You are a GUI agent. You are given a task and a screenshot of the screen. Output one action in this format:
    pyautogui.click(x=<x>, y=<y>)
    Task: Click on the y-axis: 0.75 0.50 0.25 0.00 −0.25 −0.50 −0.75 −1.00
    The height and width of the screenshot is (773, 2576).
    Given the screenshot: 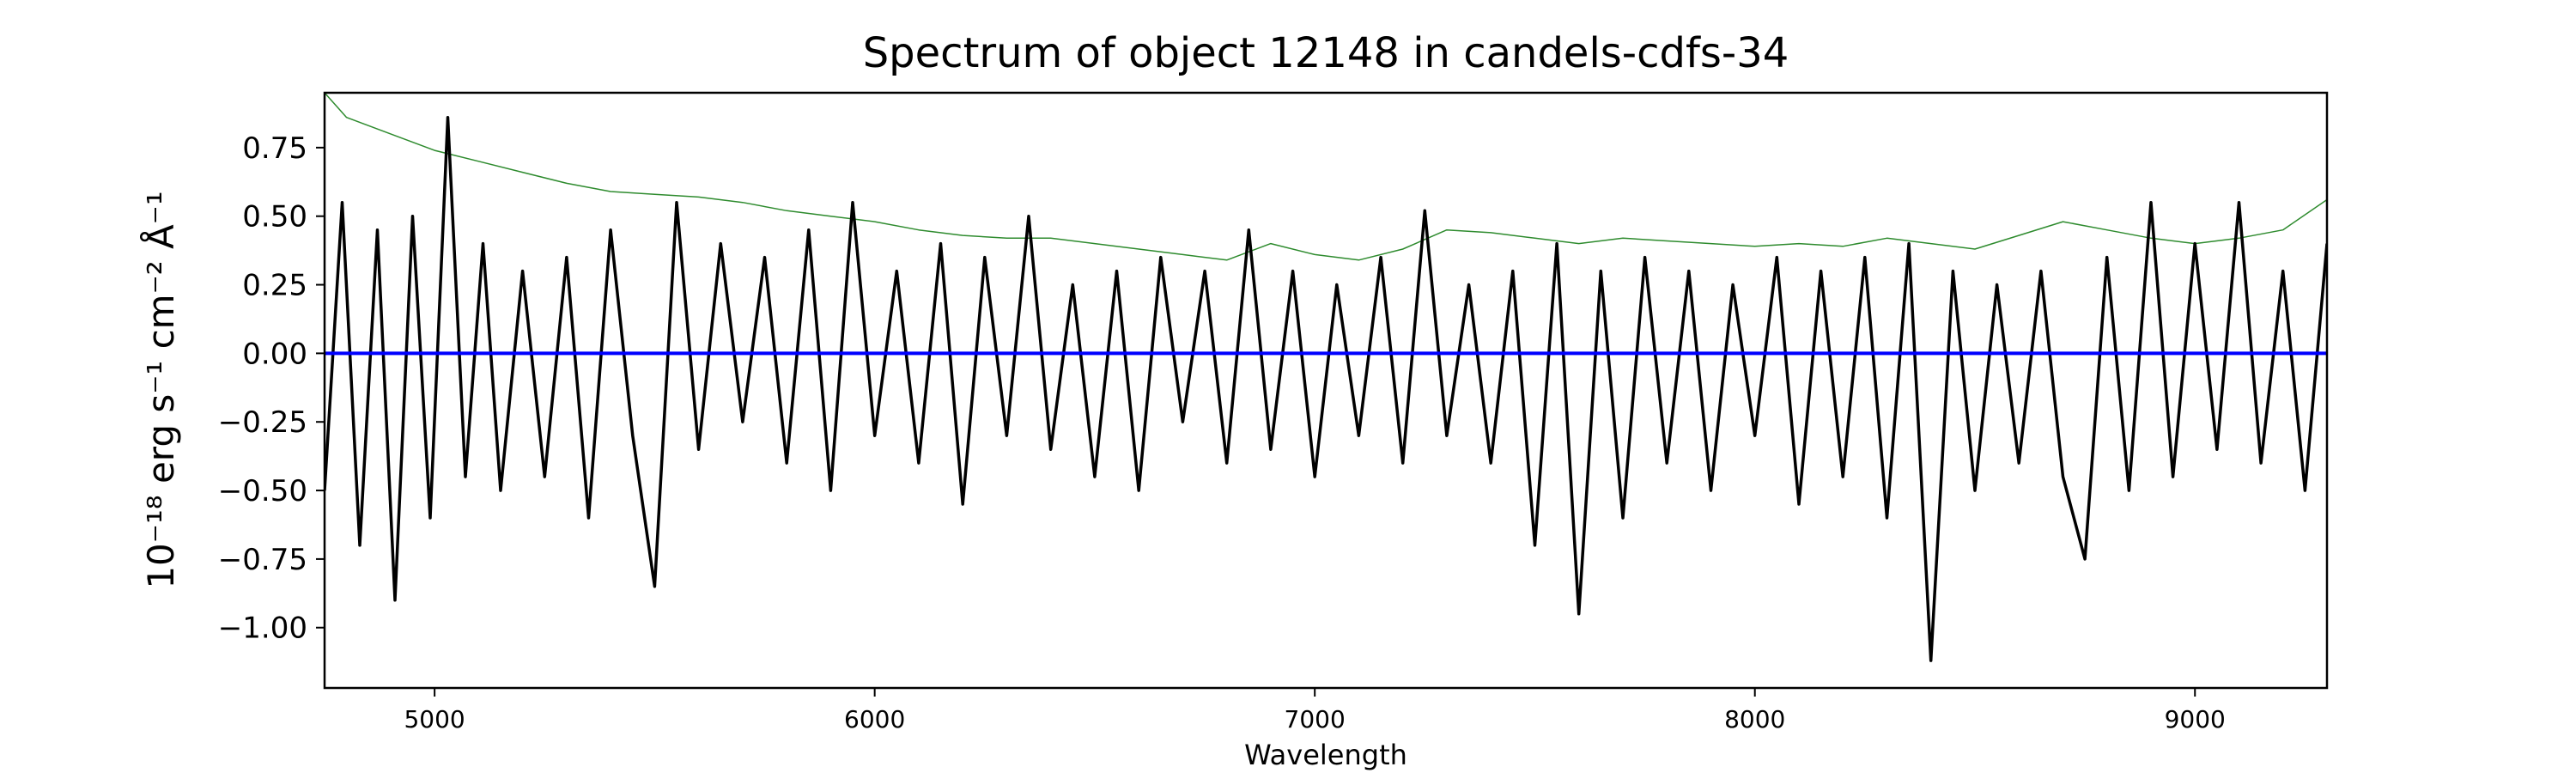 What is the action you would take?
    pyautogui.click(x=271, y=388)
    